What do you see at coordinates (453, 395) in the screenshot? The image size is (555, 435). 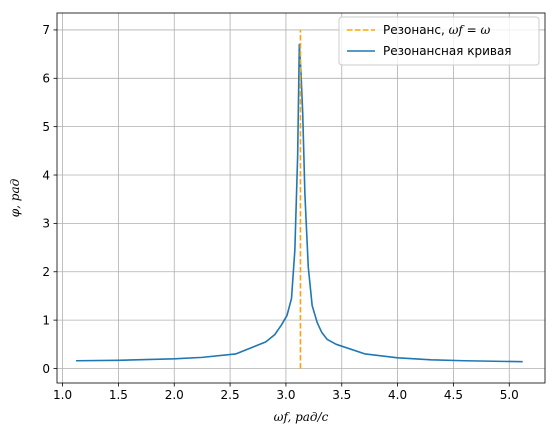 I see `x-tick-label: 4.5` at bounding box center [453, 395].